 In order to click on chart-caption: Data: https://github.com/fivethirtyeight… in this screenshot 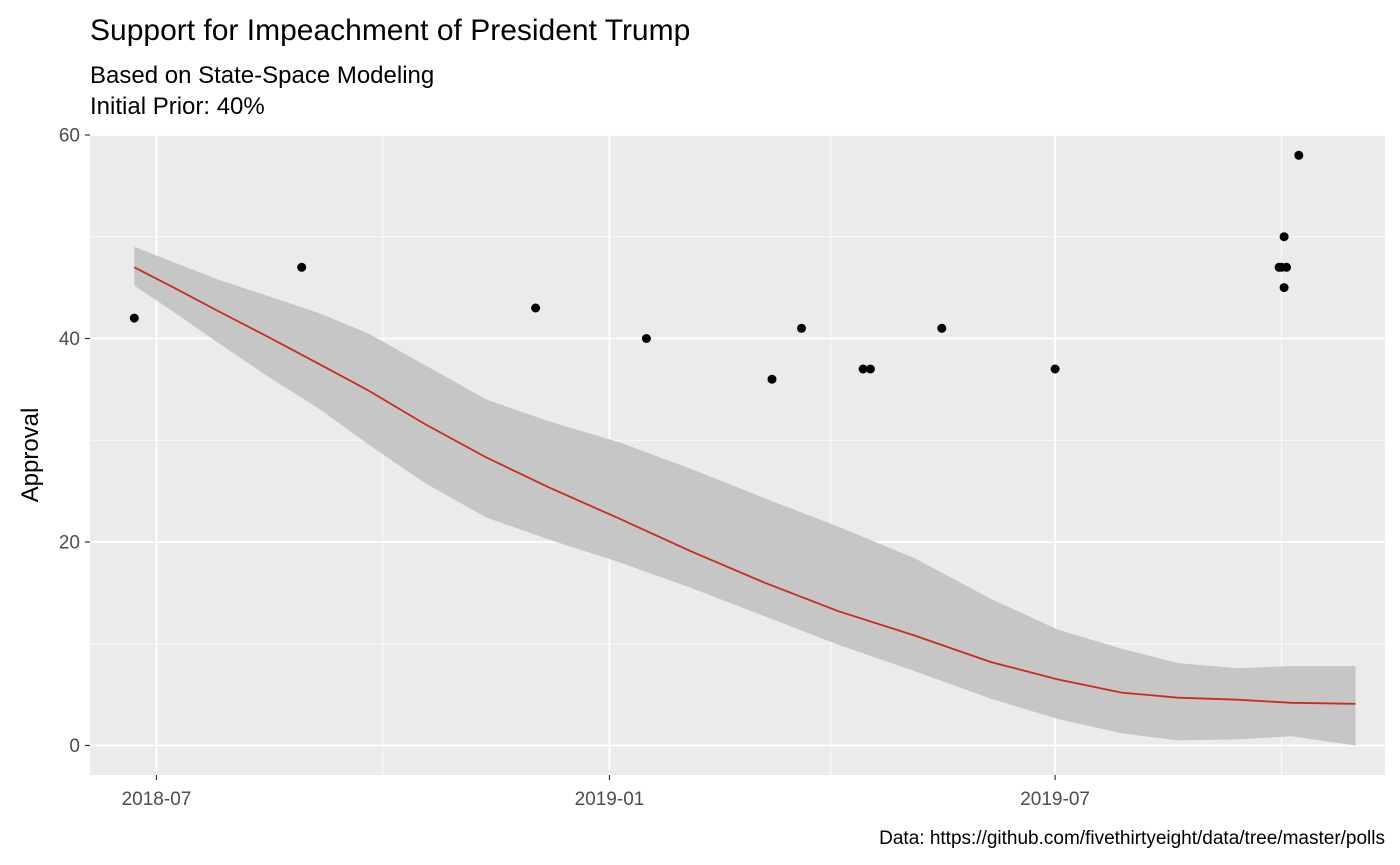, I will do `click(1132, 838)`.